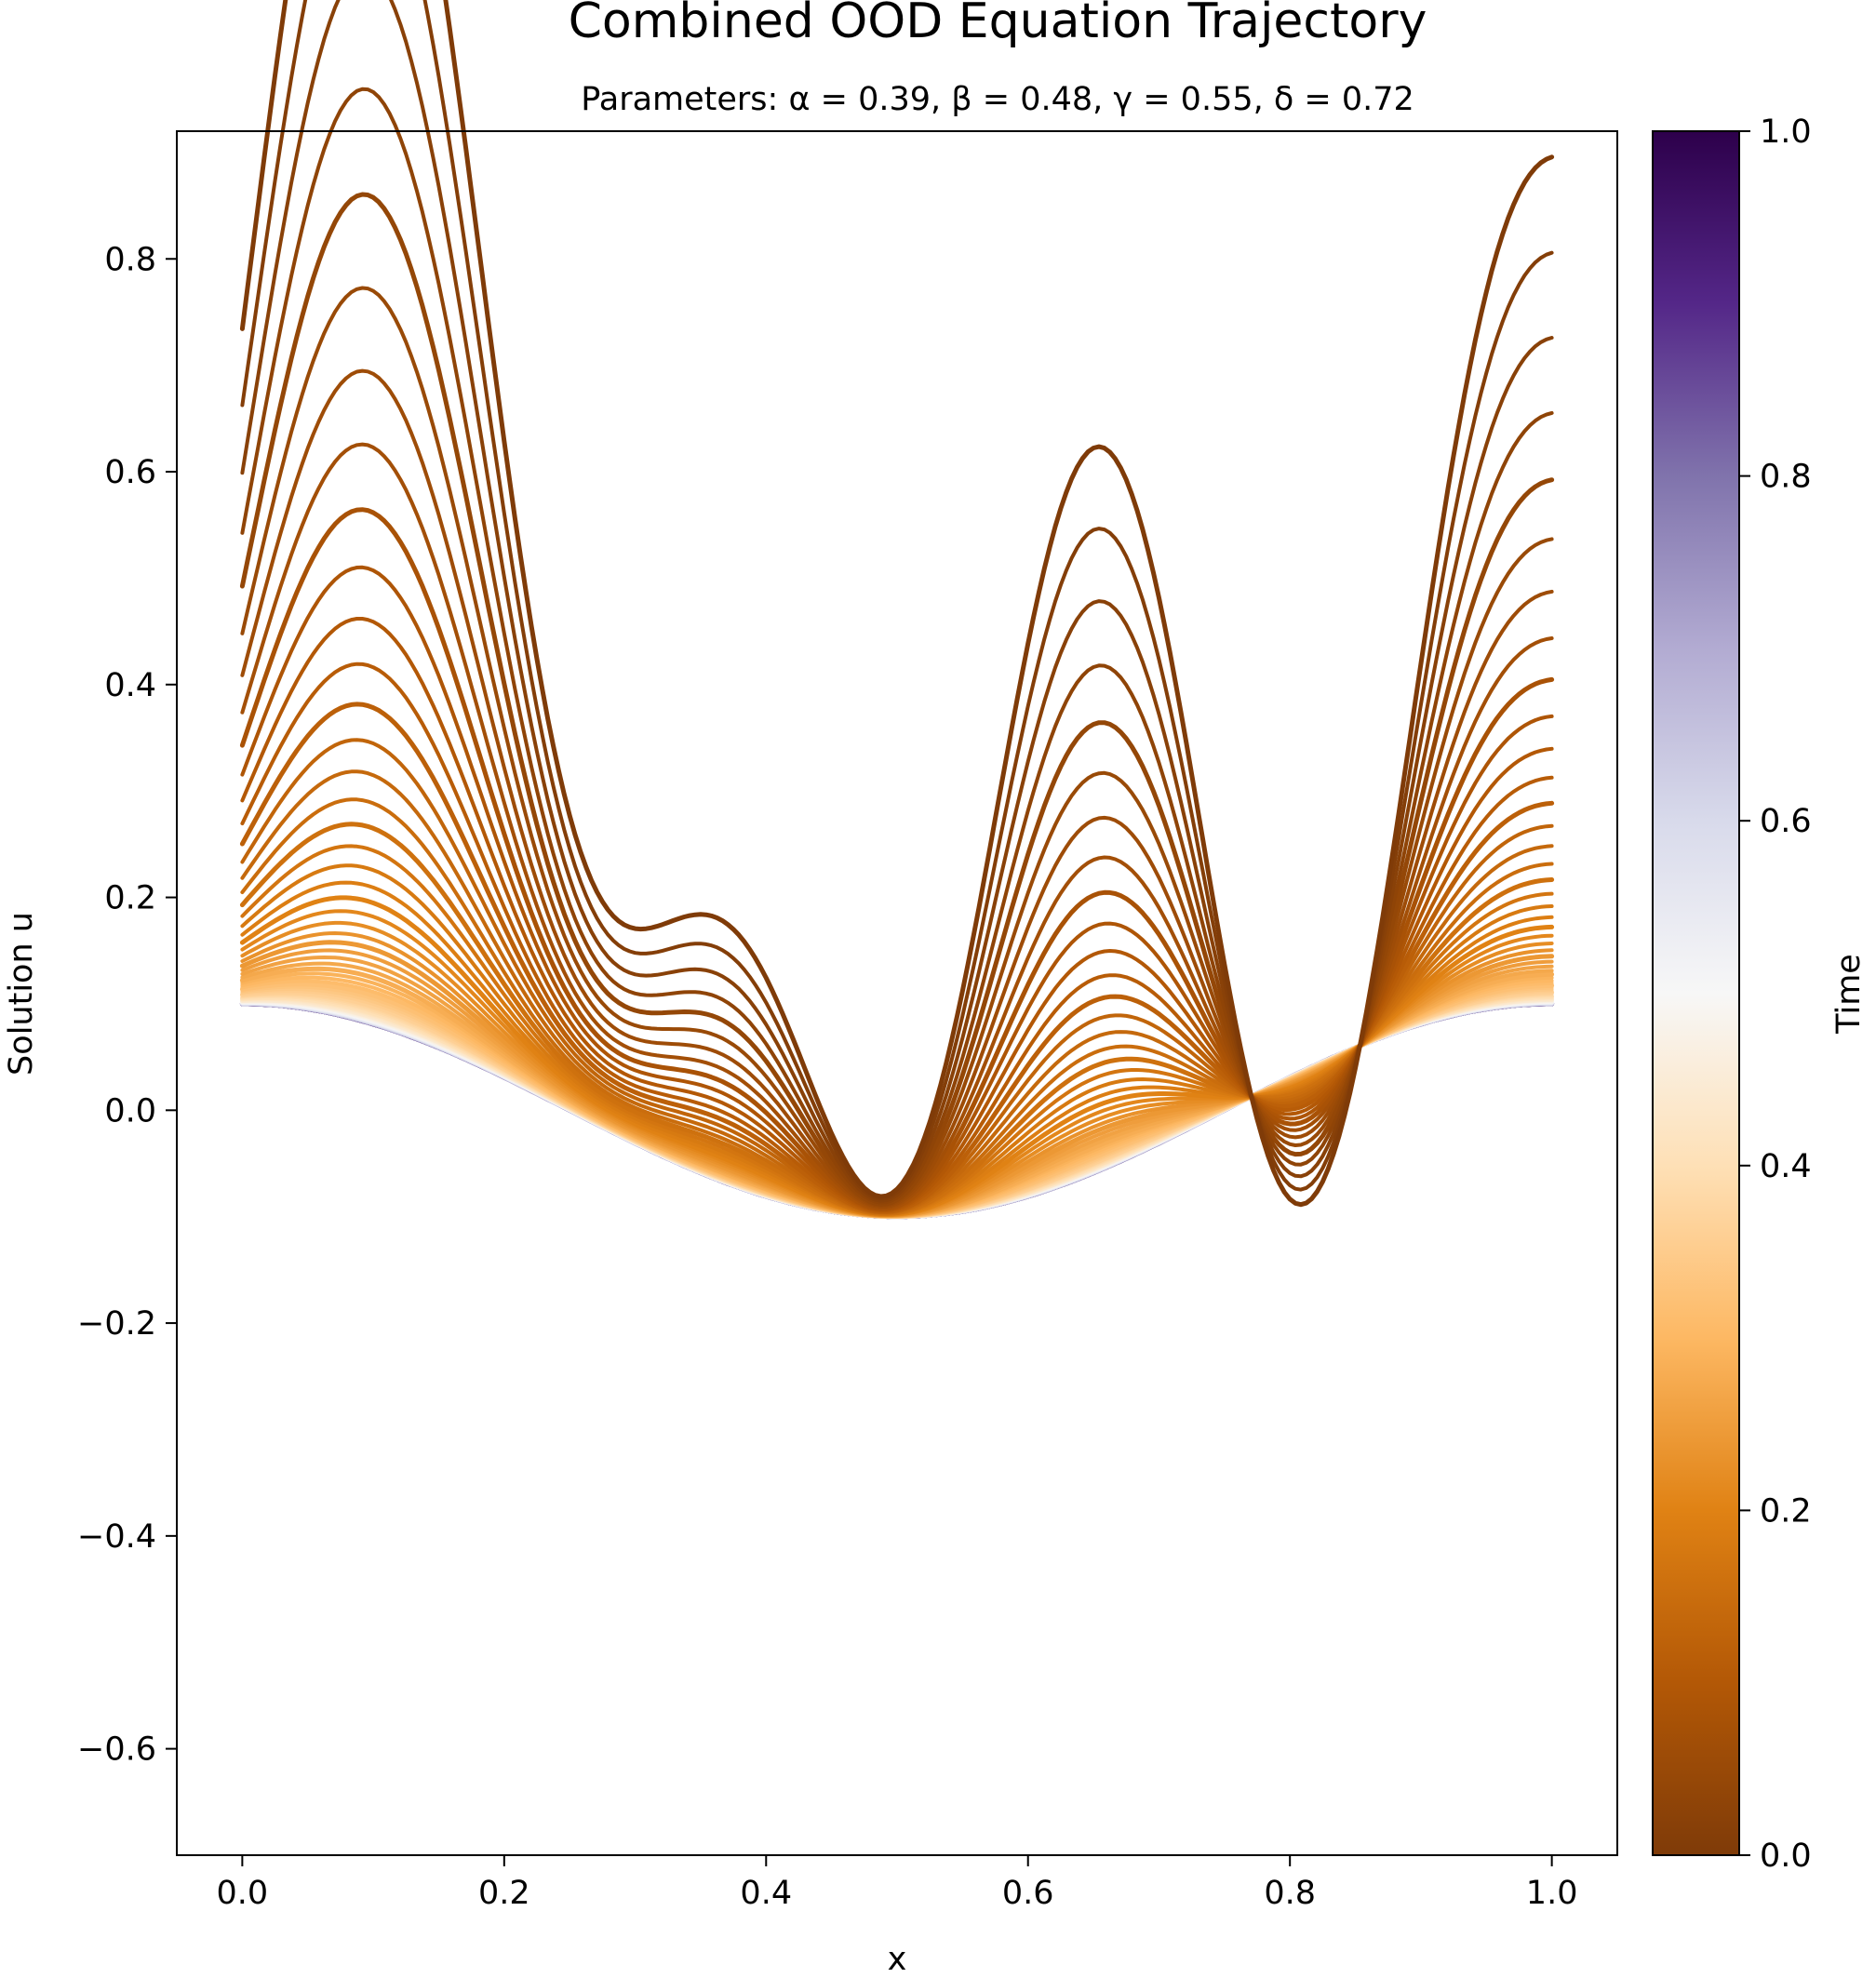 The image size is (1876, 1978). What do you see at coordinates (1786, 477) in the screenshot?
I see `colorbar-tick-label: 0.8` at bounding box center [1786, 477].